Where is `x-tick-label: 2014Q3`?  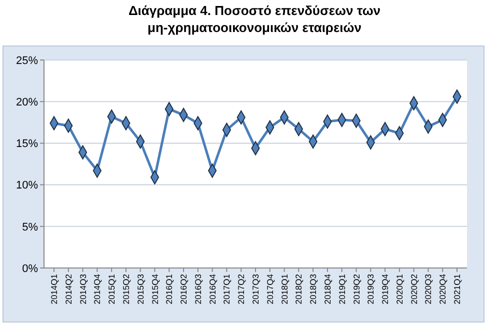
x-tick-label: 2014Q3 is located at coordinates (83, 289).